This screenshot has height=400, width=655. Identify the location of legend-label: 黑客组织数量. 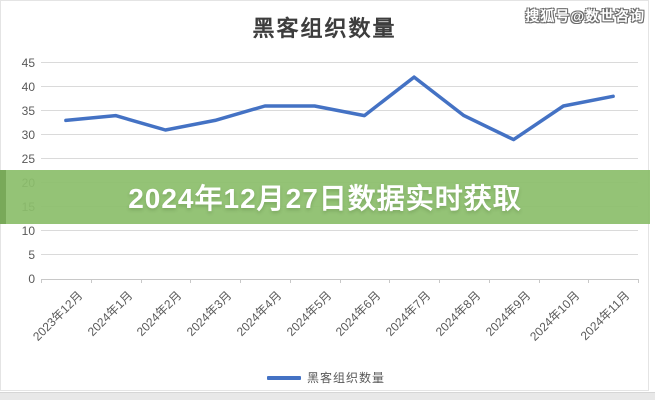
(345, 378).